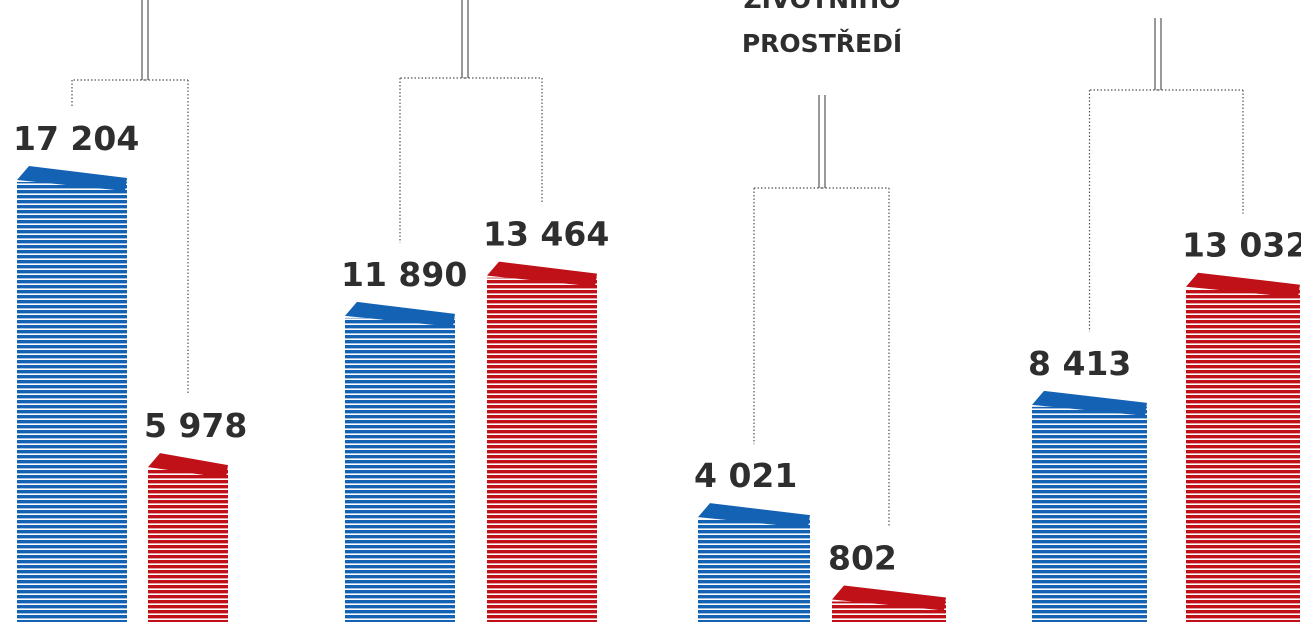 The height and width of the screenshot is (628, 1301). What do you see at coordinates (822, 29) in the screenshot?
I see `category-label: ŽIVOTNÍHO PROSTŘEDÍ` at bounding box center [822, 29].